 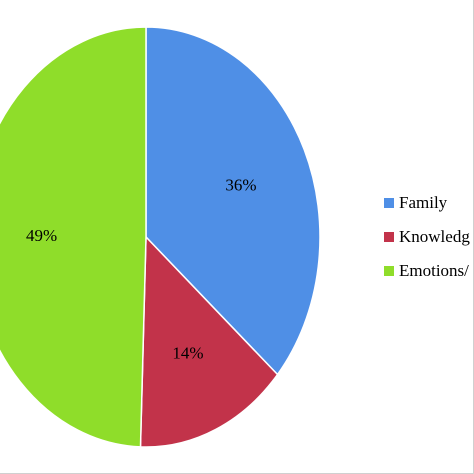 What do you see at coordinates (41, 235) in the screenshot?
I see `pie-label-emotions: 49%` at bounding box center [41, 235].